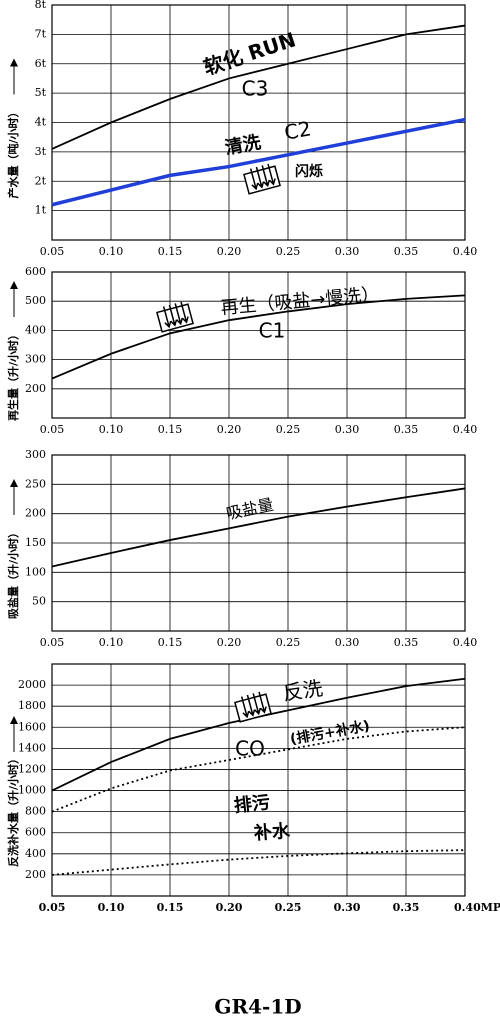 The image size is (500, 1021). I want to click on y-tick-label: 3t, so click(41, 151).